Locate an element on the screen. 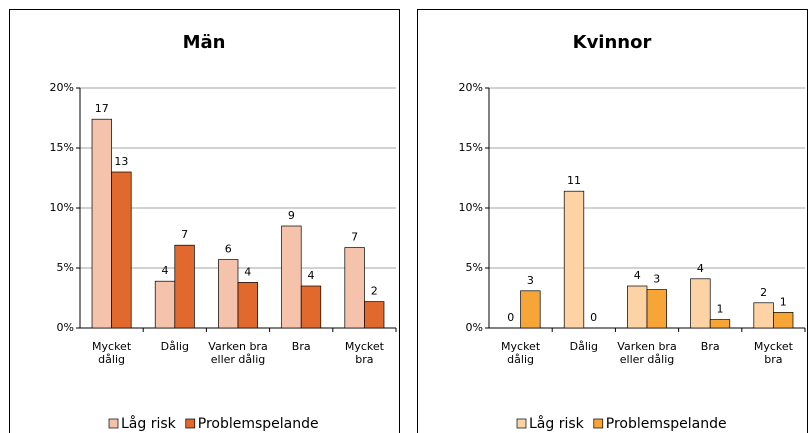  data-label: 13 is located at coordinates (121, 161).